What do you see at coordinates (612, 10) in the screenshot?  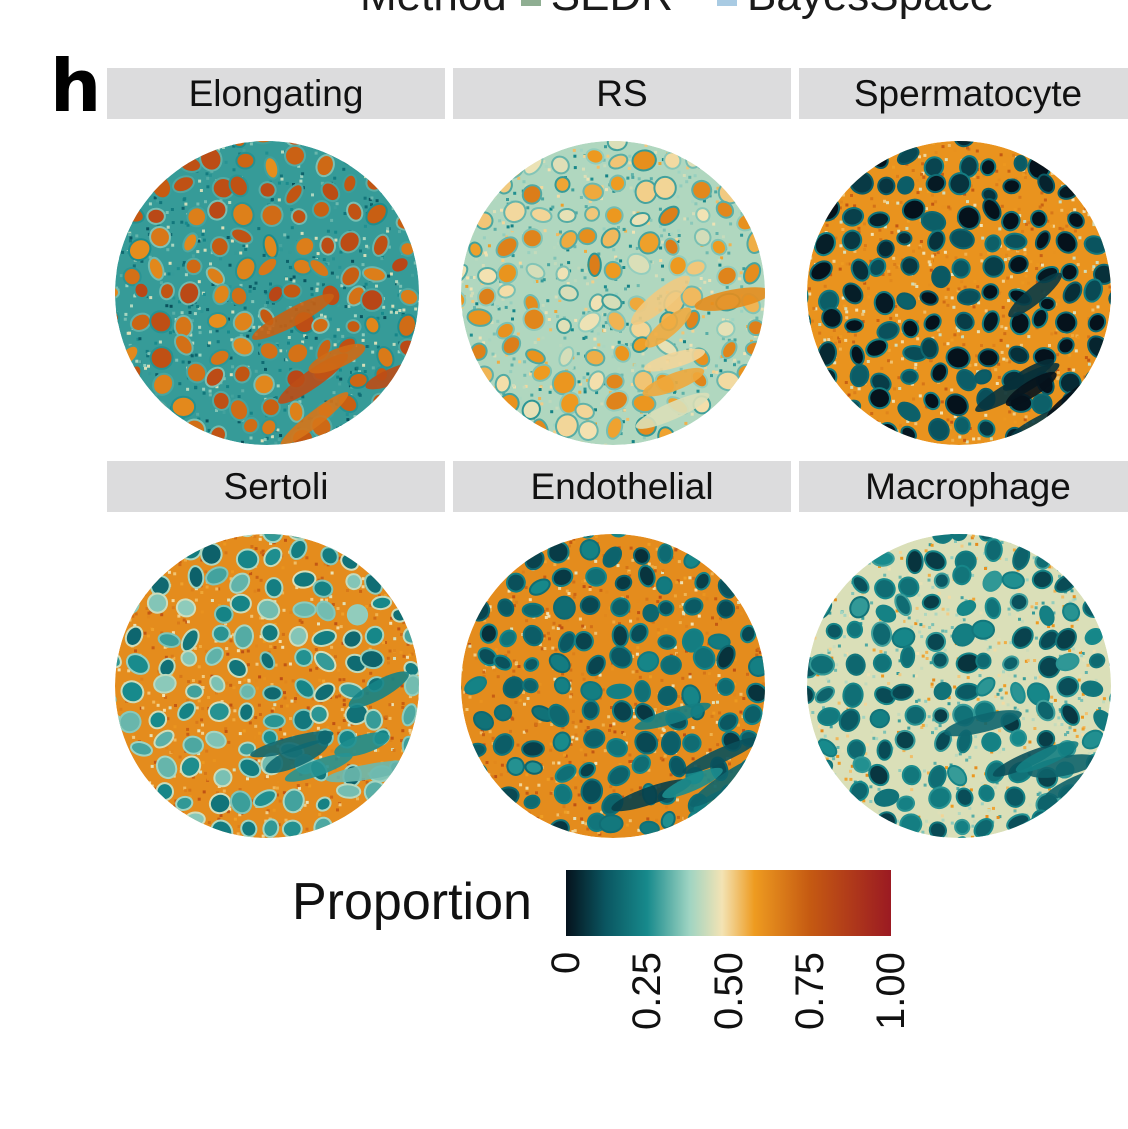 I see `legend-label-sedr: SEDR` at bounding box center [612, 10].